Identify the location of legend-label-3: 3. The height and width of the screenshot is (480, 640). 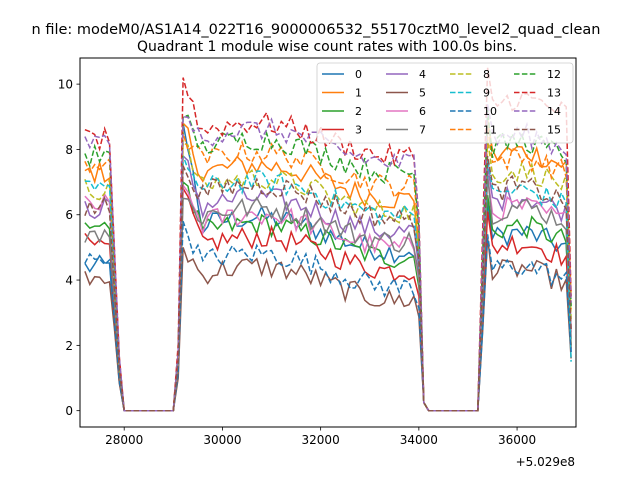
(358, 130).